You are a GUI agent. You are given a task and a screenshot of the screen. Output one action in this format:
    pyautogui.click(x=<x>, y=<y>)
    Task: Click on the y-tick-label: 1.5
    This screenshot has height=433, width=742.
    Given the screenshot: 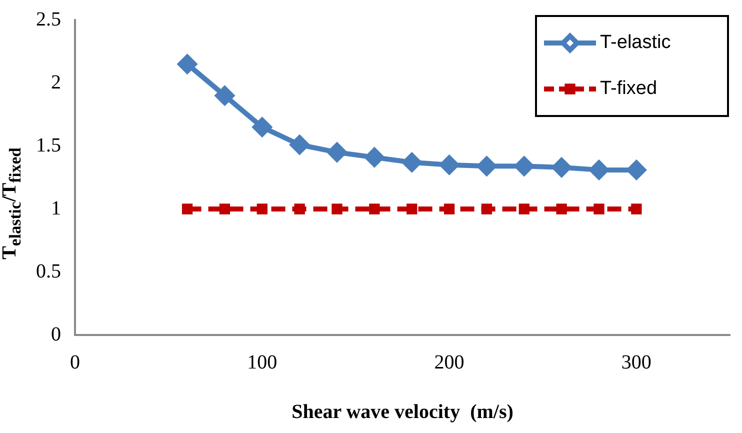 What is the action you would take?
    pyautogui.click(x=48, y=145)
    